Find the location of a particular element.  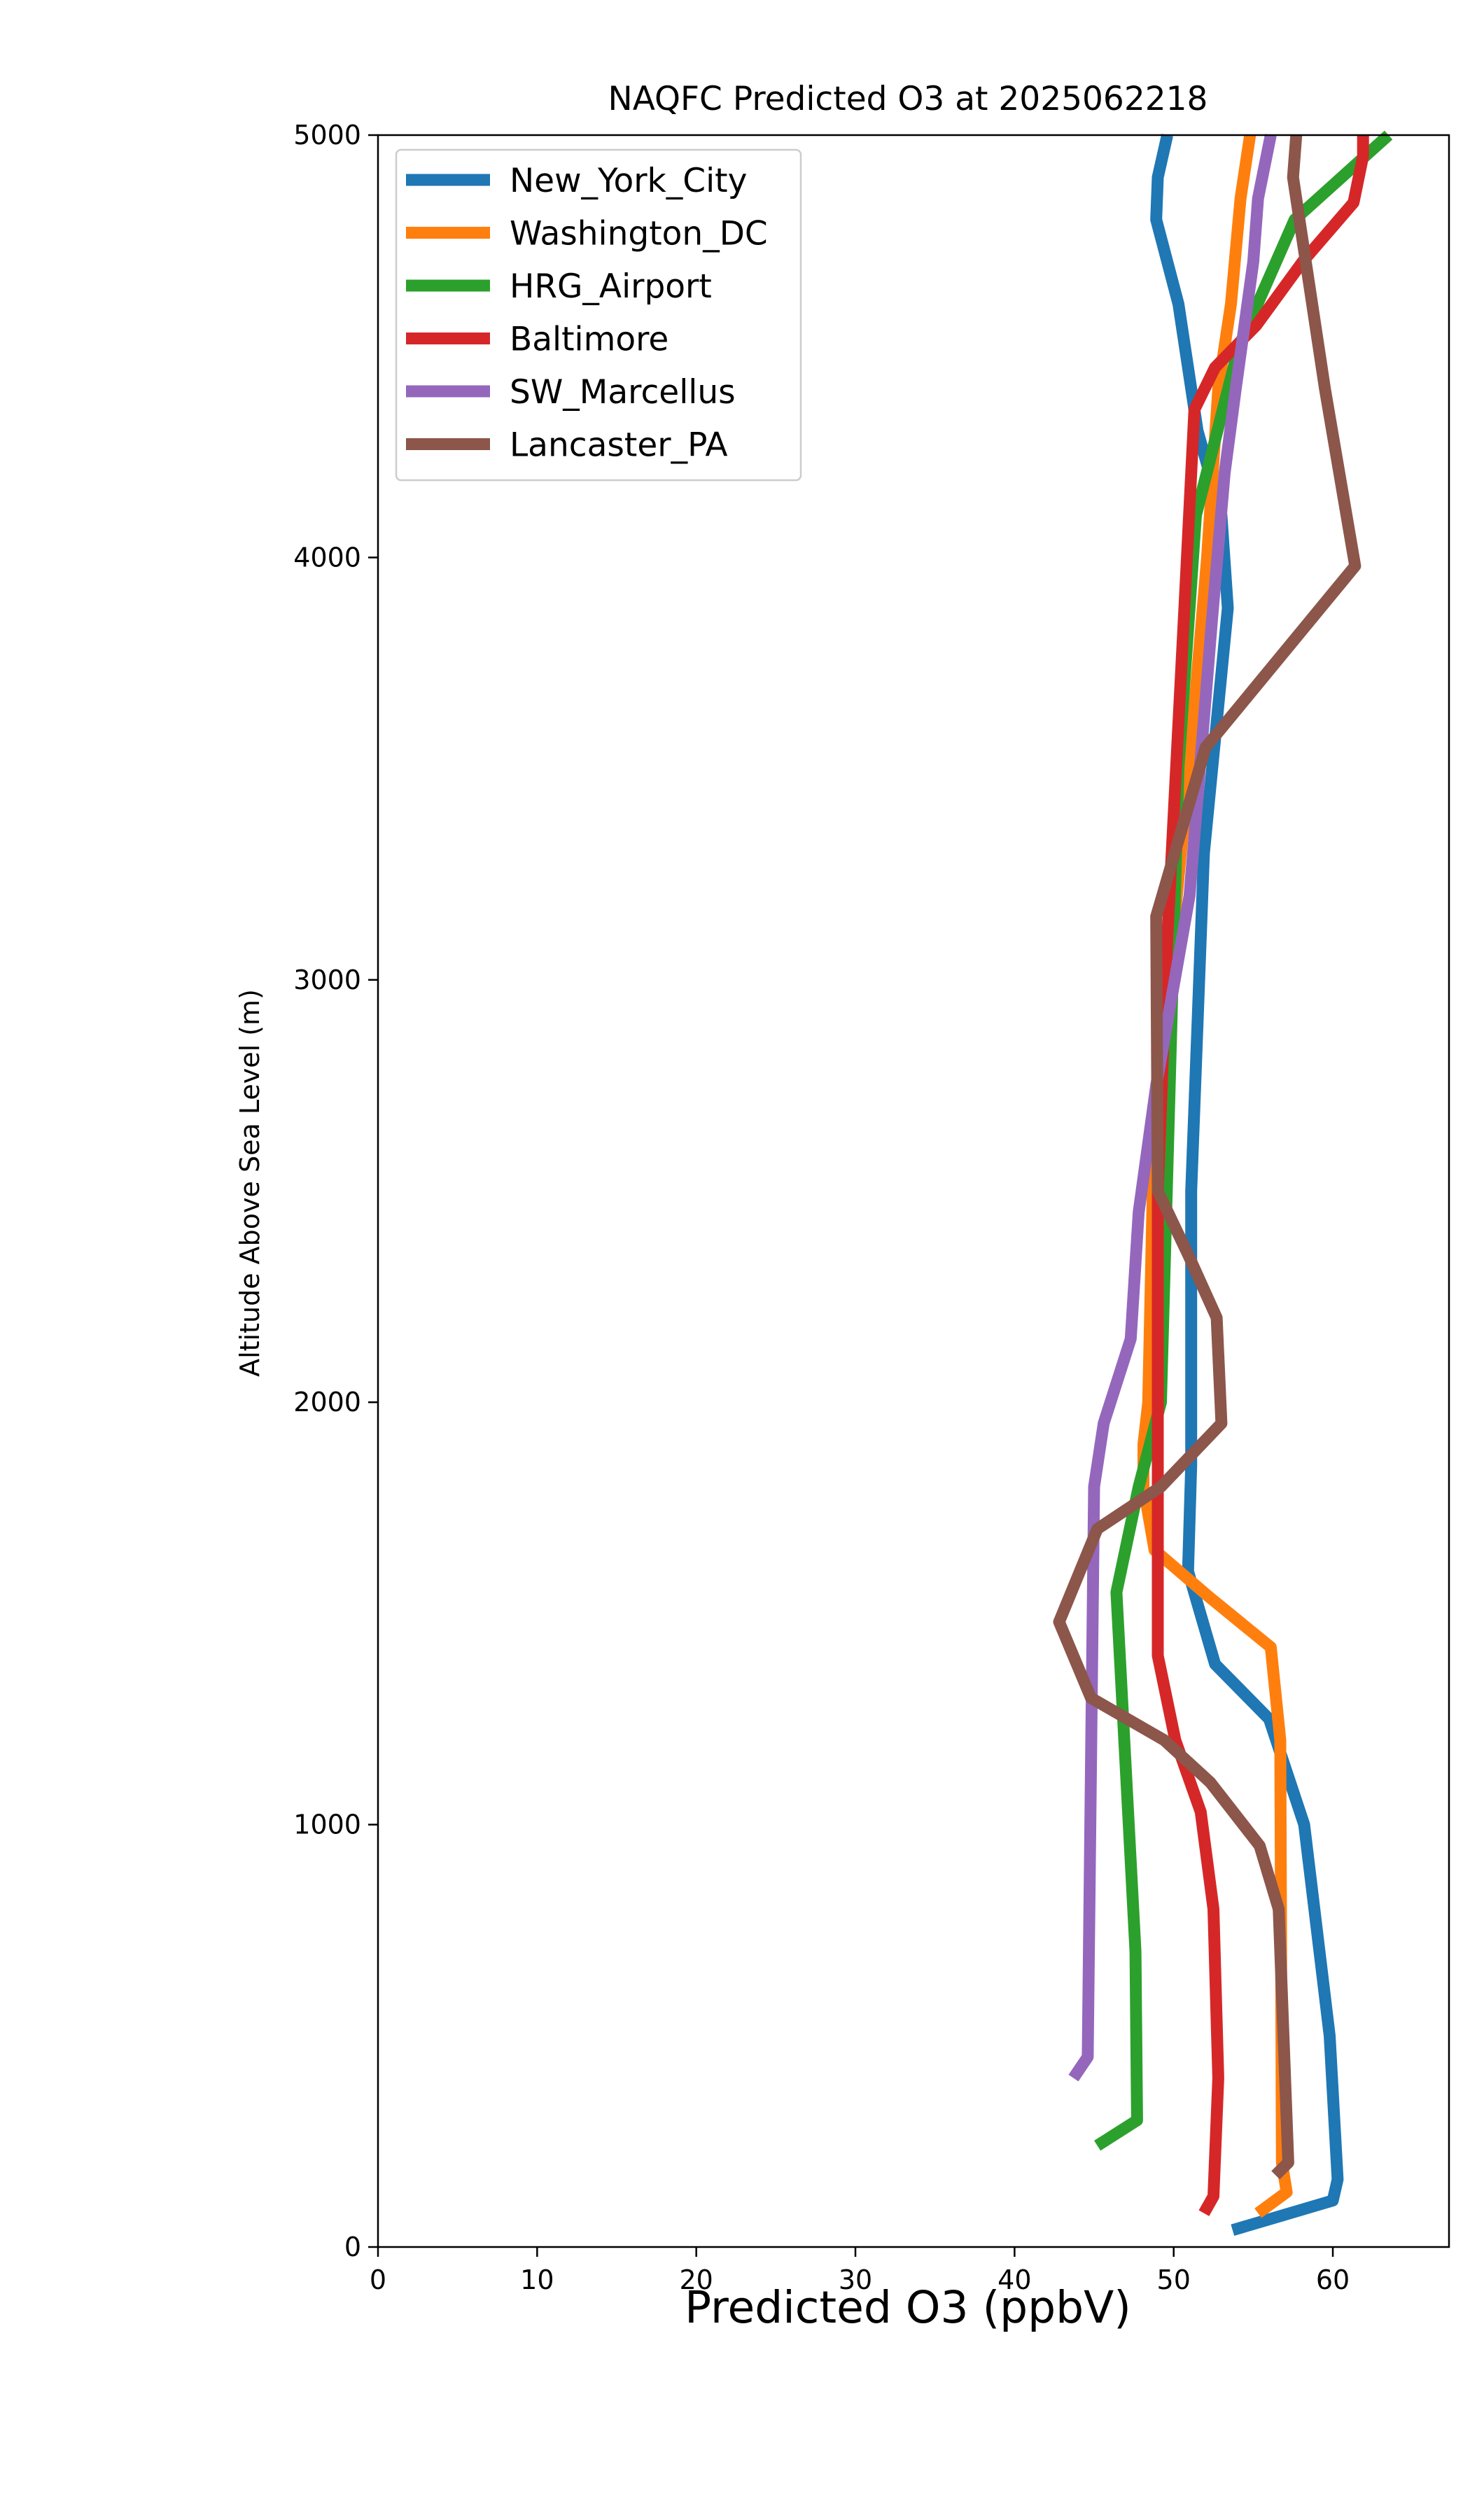

legend-label-lancaster-pa: Lancaster_PA is located at coordinates (619, 445).